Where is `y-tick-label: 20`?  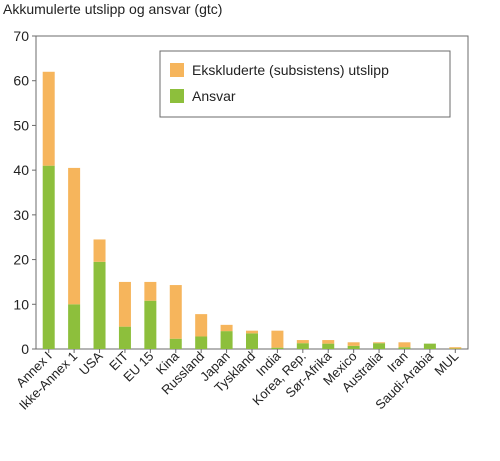 y-tick-label: 20 is located at coordinates (21, 260).